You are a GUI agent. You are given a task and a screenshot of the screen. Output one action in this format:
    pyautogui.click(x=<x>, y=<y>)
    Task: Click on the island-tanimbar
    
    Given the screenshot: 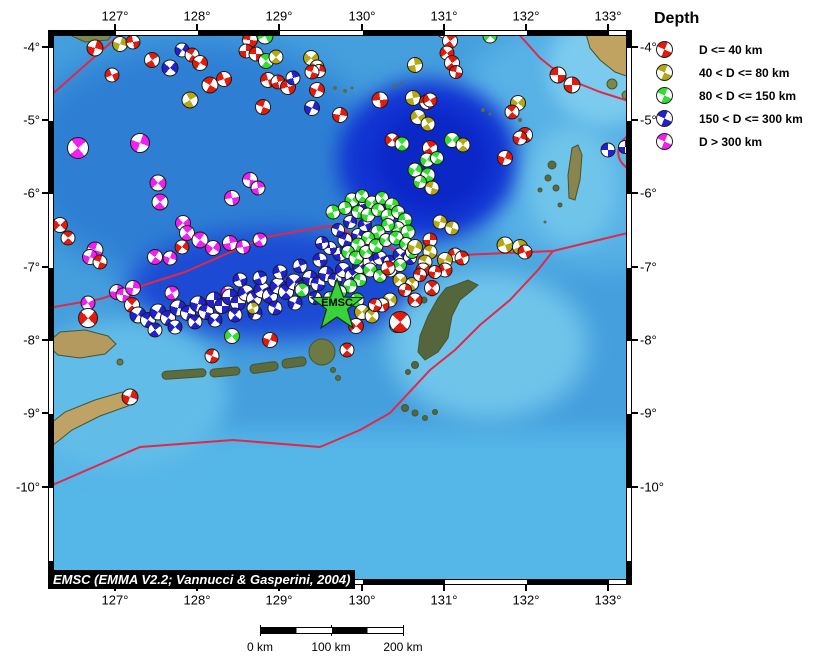 What is the action you would take?
    pyautogui.click(x=448, y=320)
    